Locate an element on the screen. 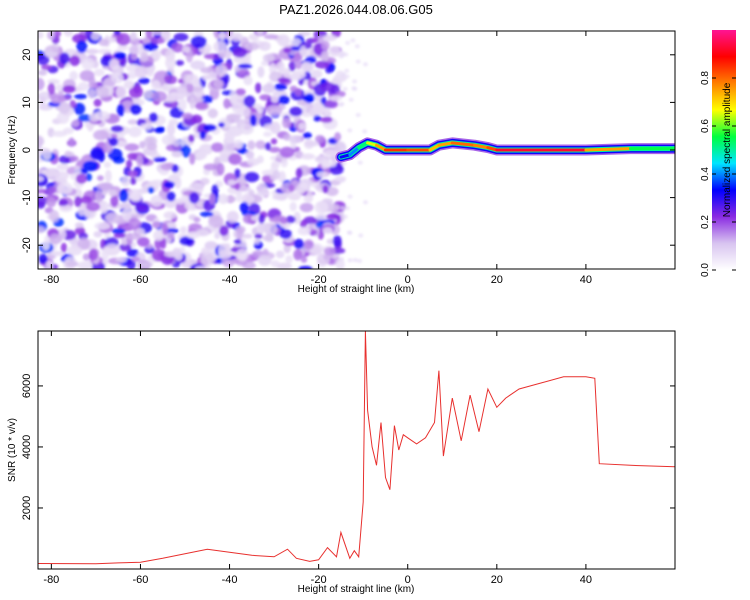 Image resolution: width=750 pixels, height=600 pixels. x-tick-label: 0 is located at coordinates (408, 580).